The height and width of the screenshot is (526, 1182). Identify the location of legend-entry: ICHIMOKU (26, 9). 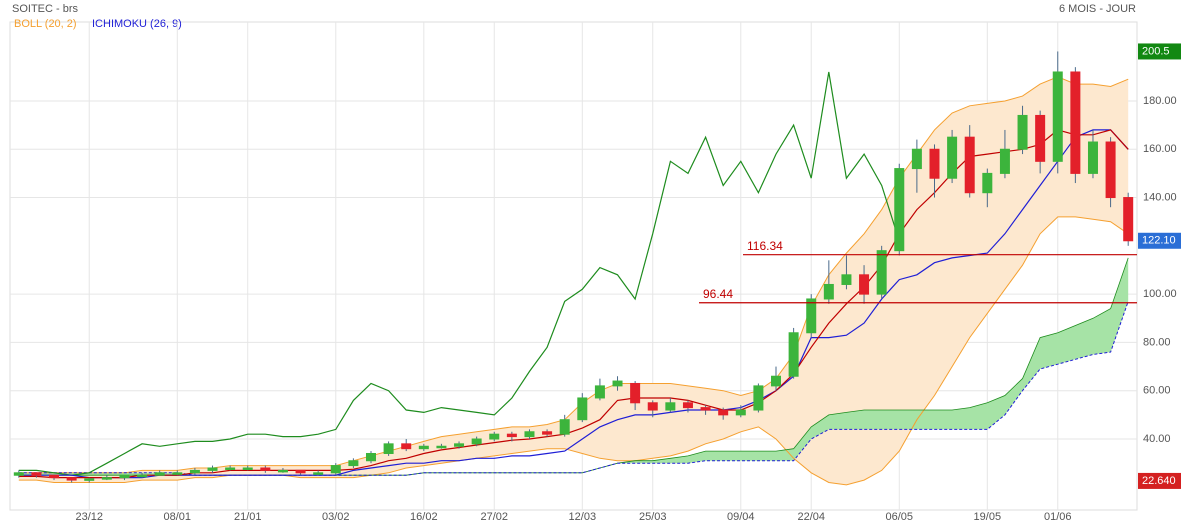
(137, 24).